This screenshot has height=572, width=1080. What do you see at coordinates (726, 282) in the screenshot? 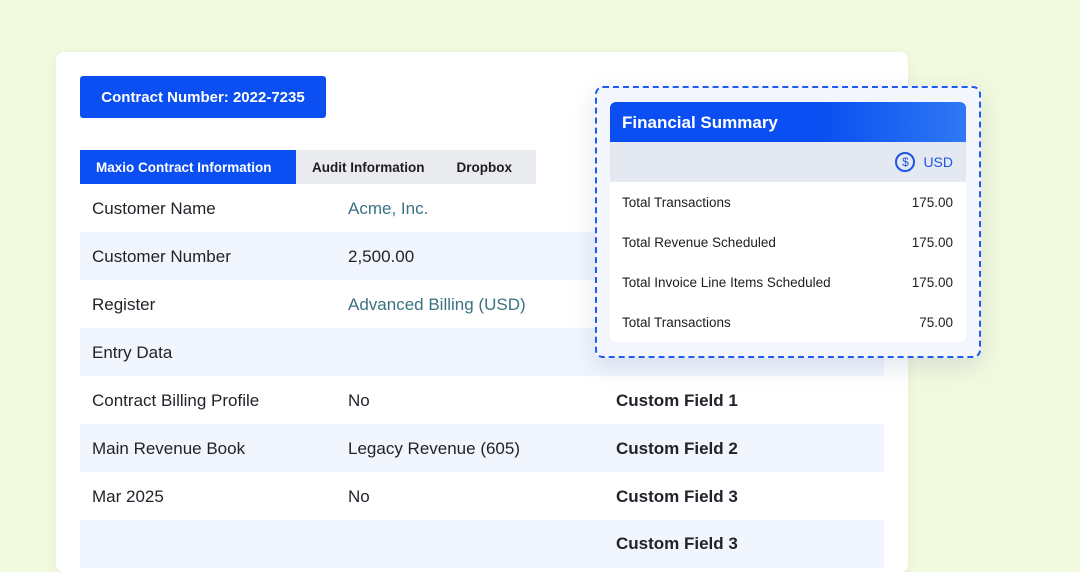
I see `summary-label: Total Invoice Line Items Scheduled` at bounding box center [726, 282].